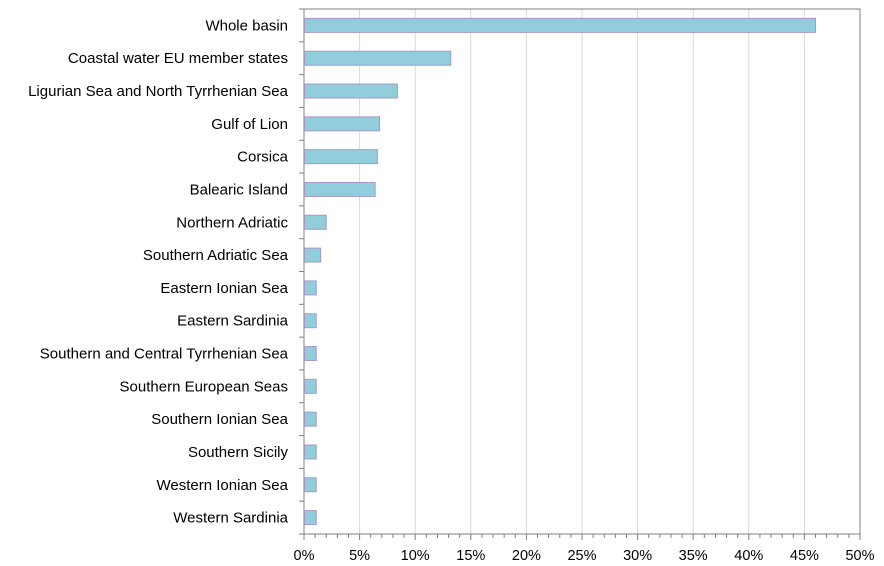 This screenshot has width=884, height=566. What do you see at coordinates (216, 255) in the screenshot?
I see `category-label-7: Southern Adriatic Sea` at bounding box center [216, 255].